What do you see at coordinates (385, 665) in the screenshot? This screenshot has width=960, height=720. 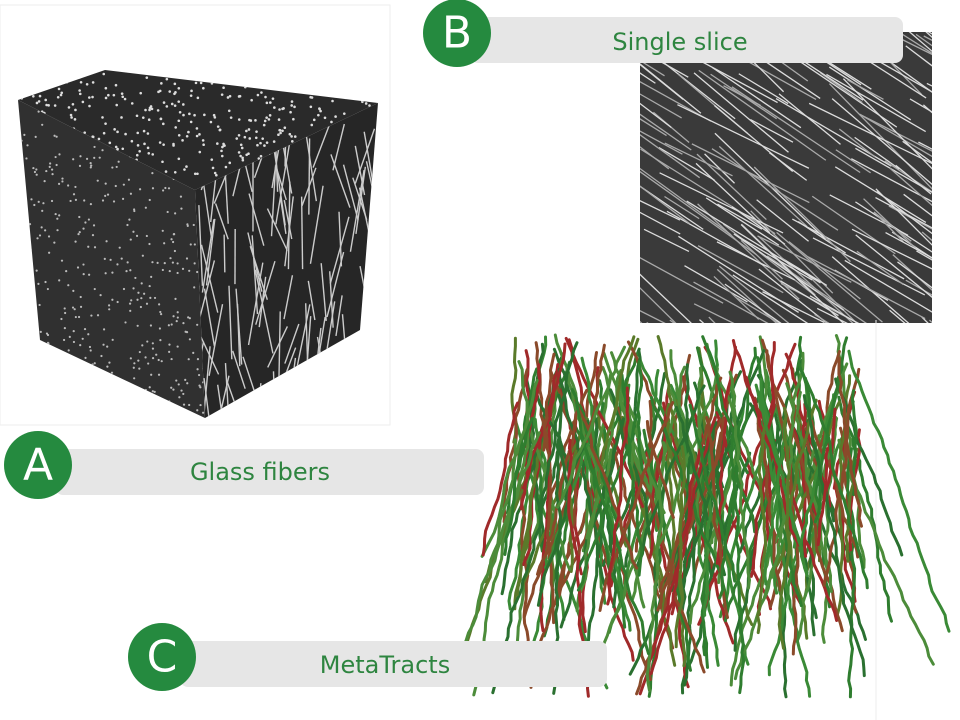 I see `panel-label: MetaTracts` at bounding box center [385, 665].